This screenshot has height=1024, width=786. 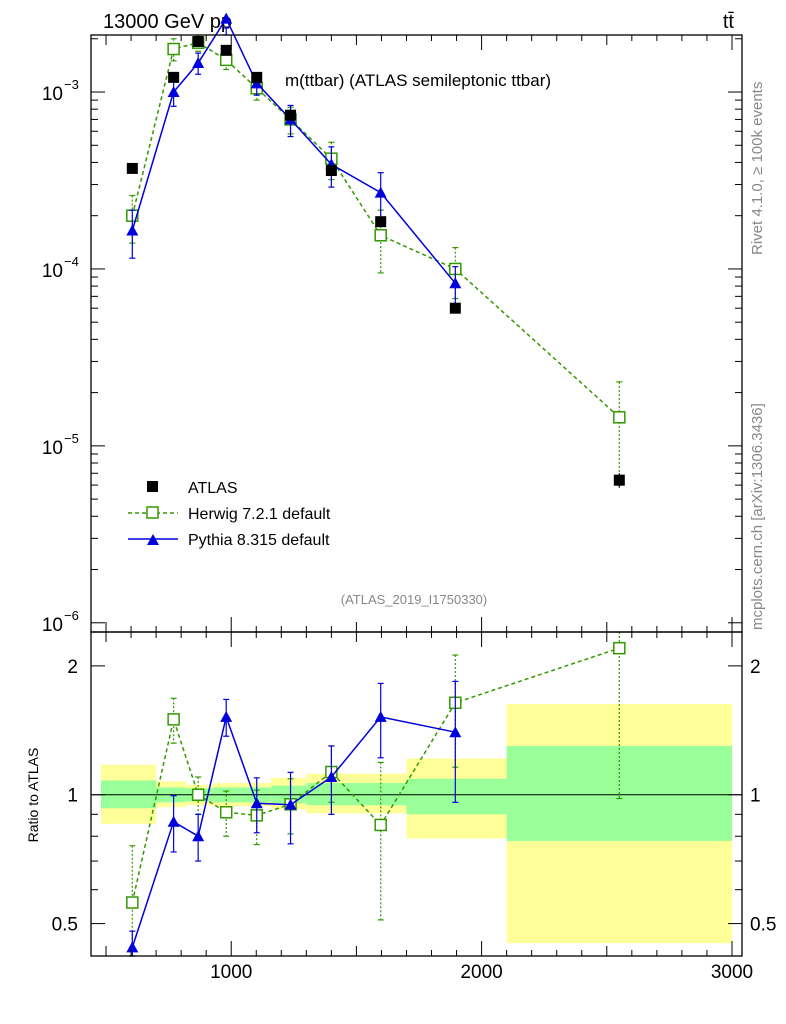 I want to click on main-plot-title: m(ttbar) (ATLAS semileptonic ttbar), so click(x=418, y=80).